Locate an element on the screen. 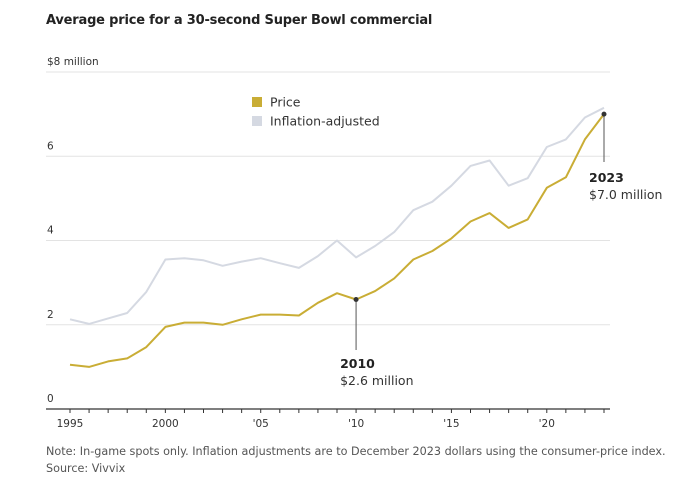  annotation-value: $7.0 million is located at coordinates (625, 194).